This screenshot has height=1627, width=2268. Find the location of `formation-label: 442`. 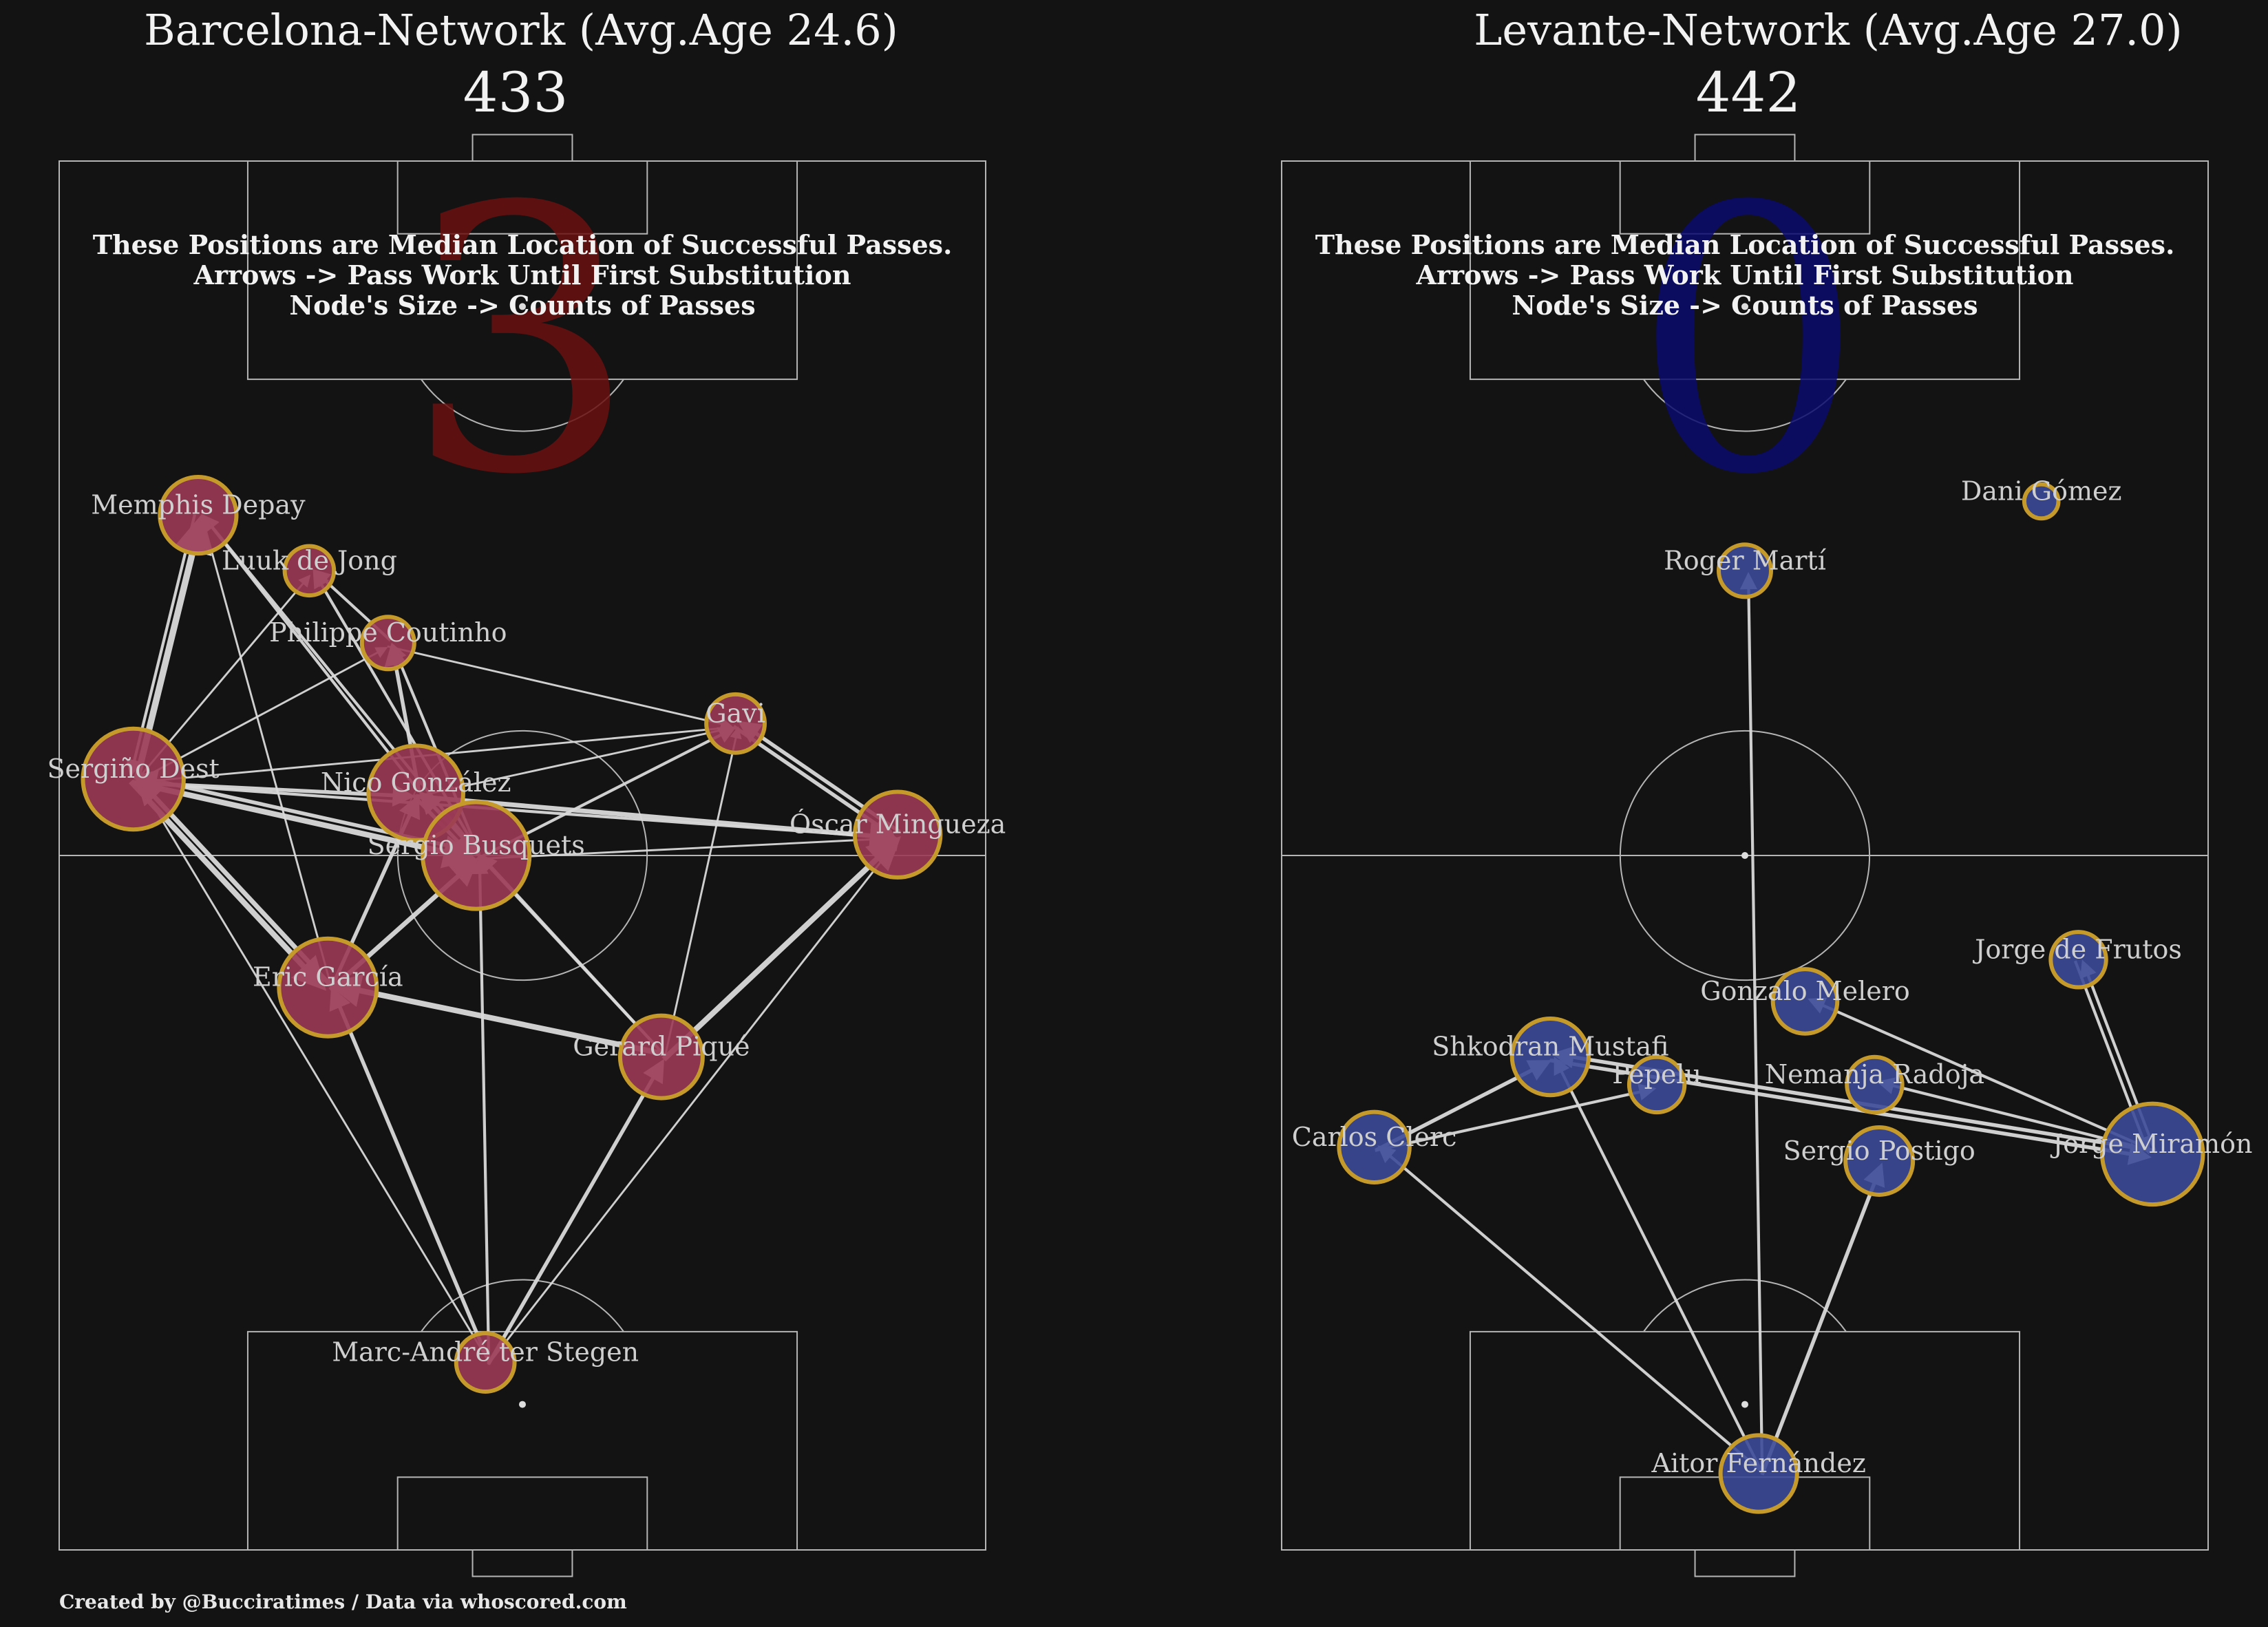

formation-label: 442 is located at coordinates (1749, 93).